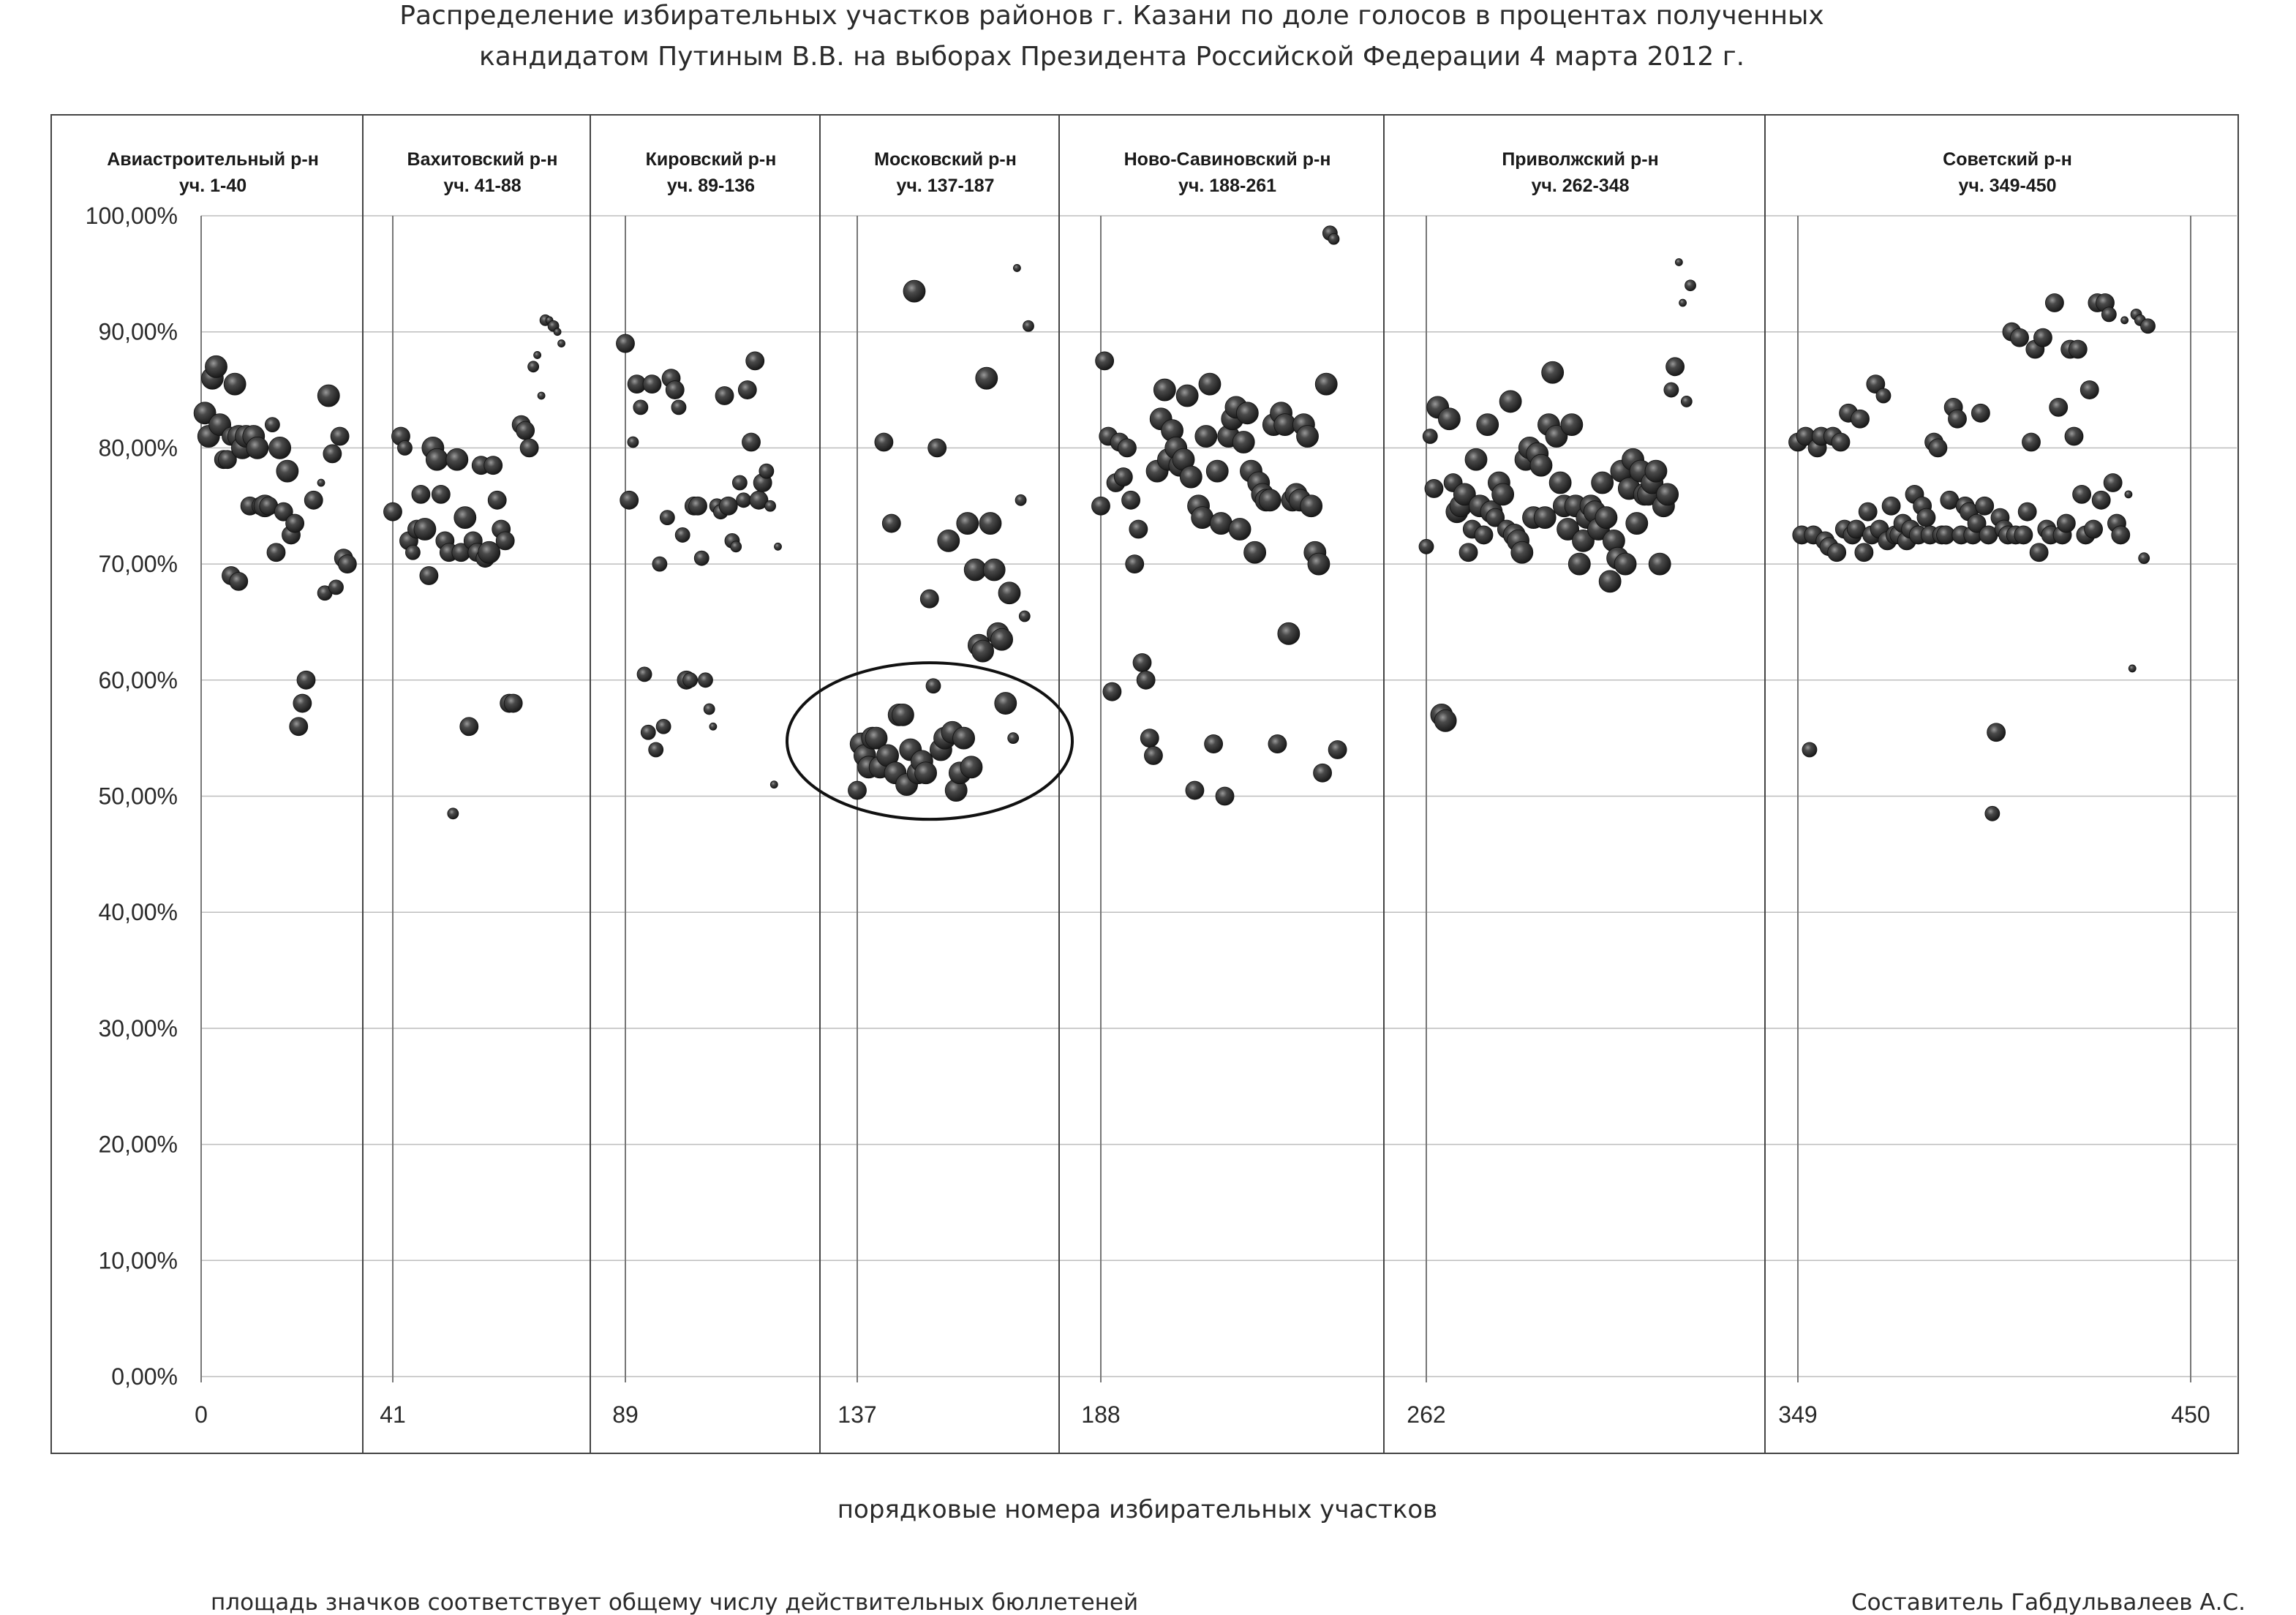  What do you see at coordinates (232, 788) in the screenshot?
I see `panel: Авиастроительный р-н уч. 1-40 0` at bounding box center [232, 788].